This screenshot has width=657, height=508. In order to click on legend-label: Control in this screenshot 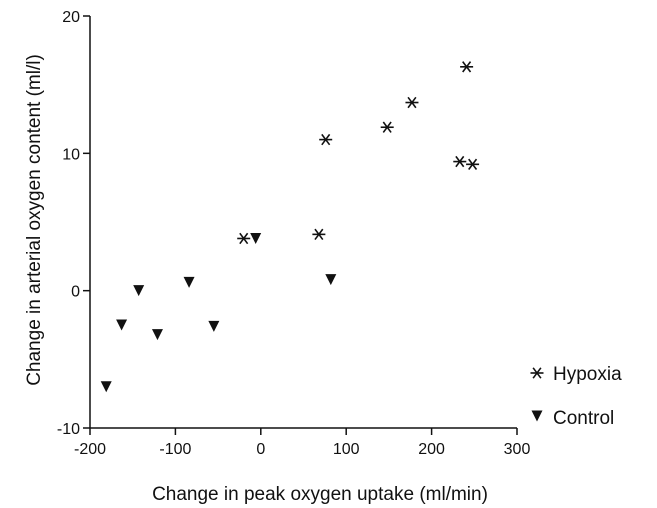, I will do `click(583, 418)`.